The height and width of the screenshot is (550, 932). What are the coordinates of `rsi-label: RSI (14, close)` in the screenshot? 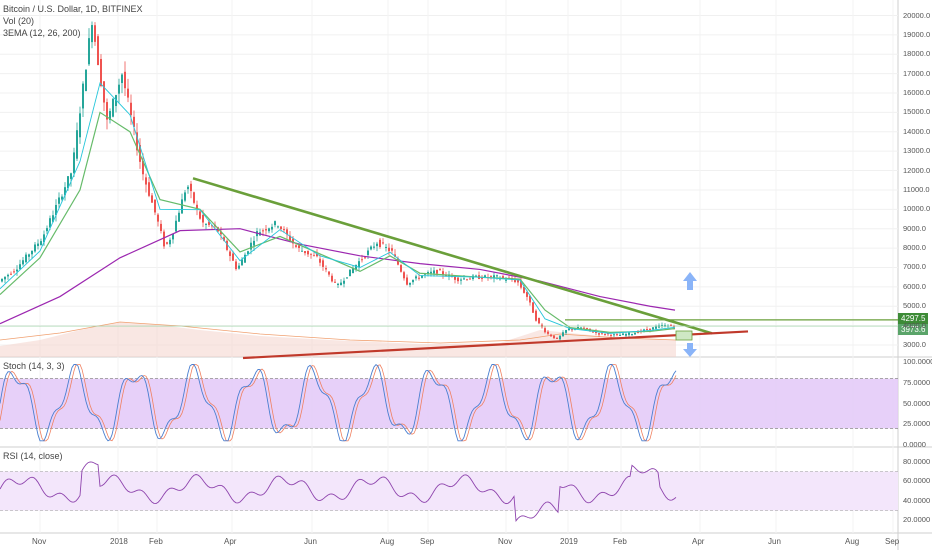 It's located at (33, 456).